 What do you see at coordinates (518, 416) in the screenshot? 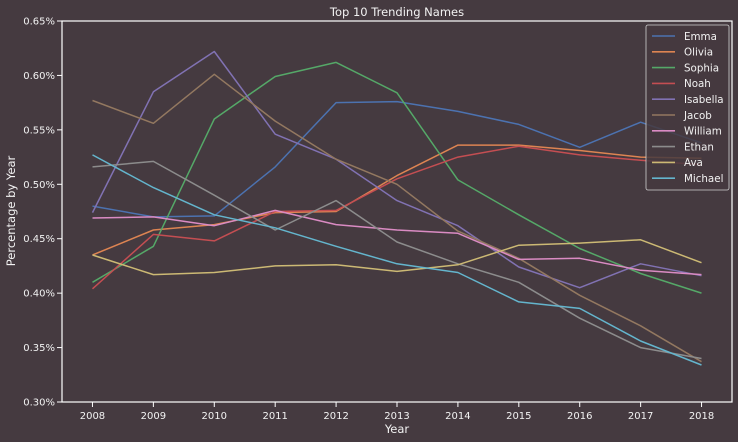
I see `x-tick-label: 2015` at bounding box center [518, 416].